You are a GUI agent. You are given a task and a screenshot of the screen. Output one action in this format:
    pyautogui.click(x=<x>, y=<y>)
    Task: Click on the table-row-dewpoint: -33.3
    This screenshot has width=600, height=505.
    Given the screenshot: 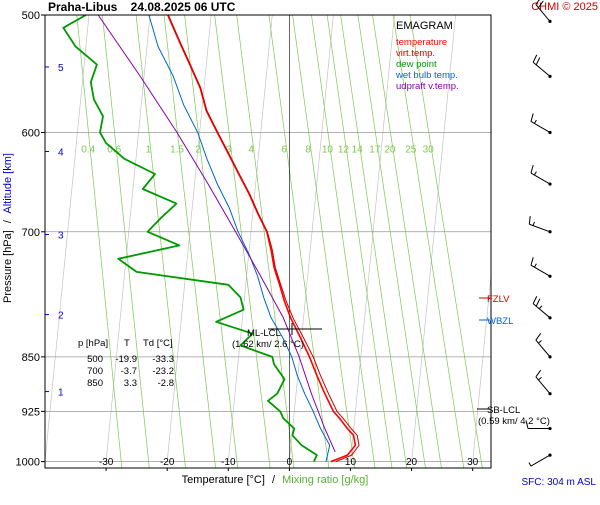 What is the action you would take?
    pyautogui.click(x=163, y=359)
    